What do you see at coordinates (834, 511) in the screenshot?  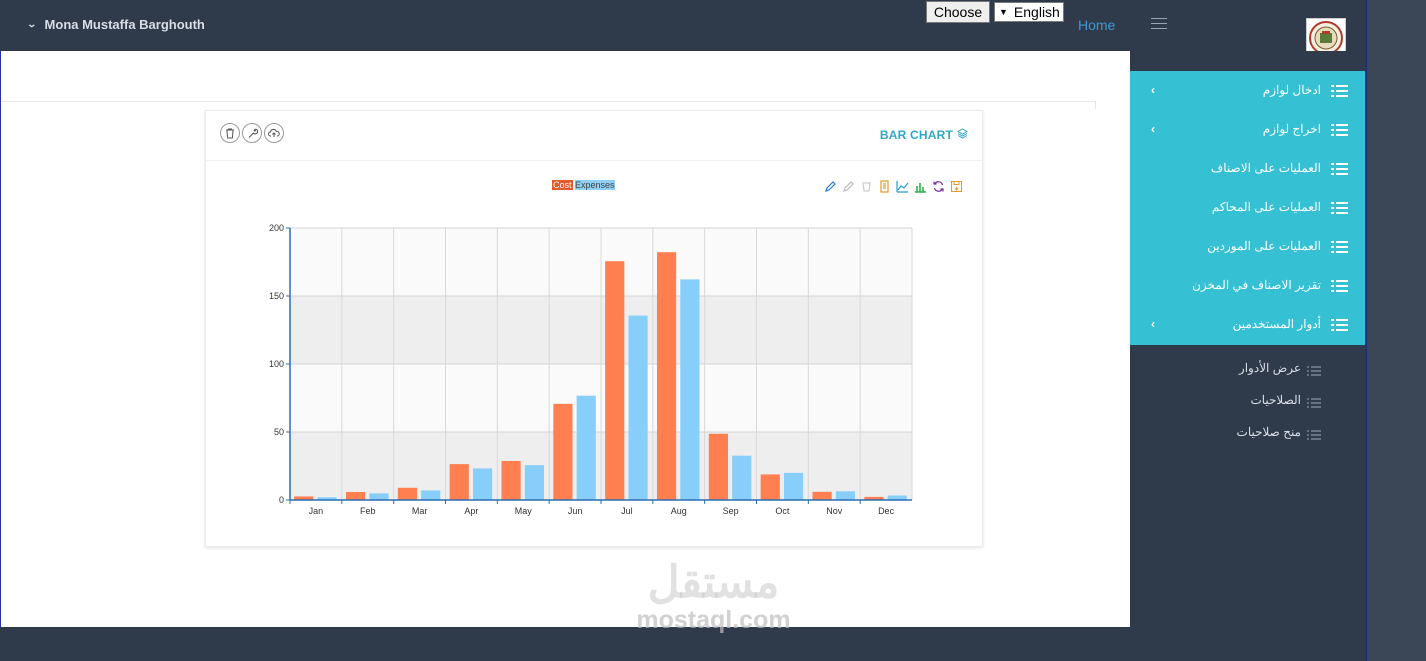 I see `x-tick-label: Nov` at bounding box center [834, 511].